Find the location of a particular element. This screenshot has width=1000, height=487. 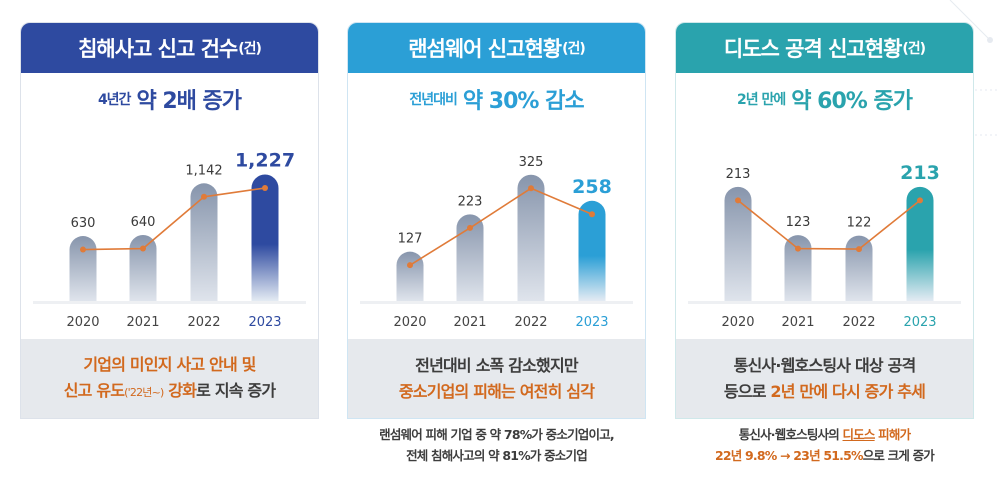

panel-text-a: 등으로 is located at coordinates (747, 391).